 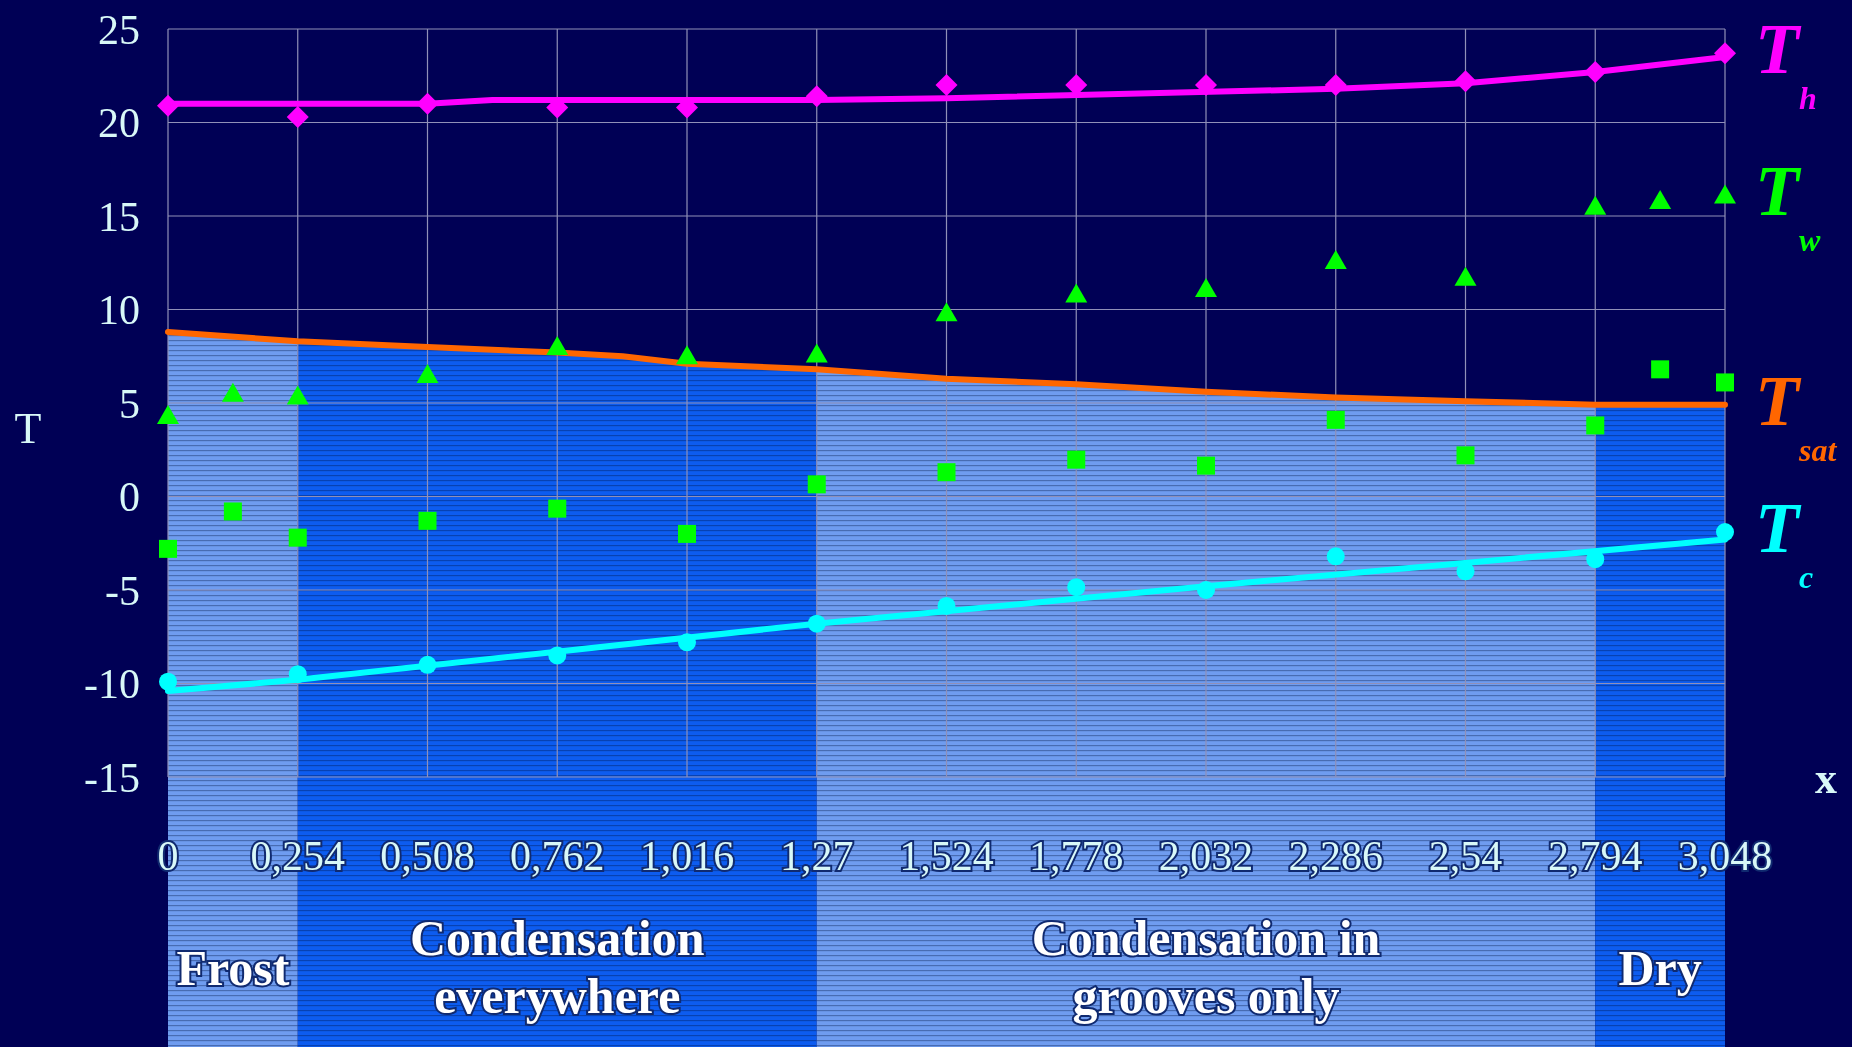 I want to click on y-tick-label: 15, so click(x=119, y=216).